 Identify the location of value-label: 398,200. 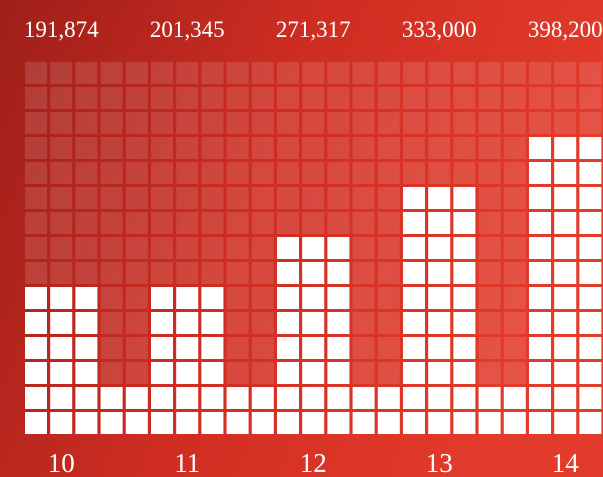
(565, 29).